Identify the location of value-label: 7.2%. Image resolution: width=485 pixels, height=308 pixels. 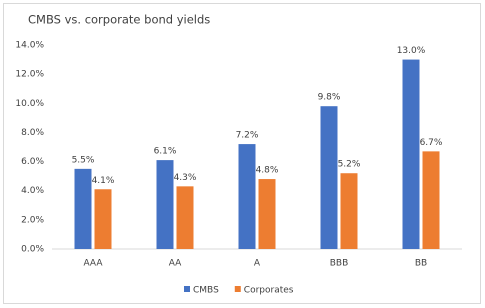
(247, 136).